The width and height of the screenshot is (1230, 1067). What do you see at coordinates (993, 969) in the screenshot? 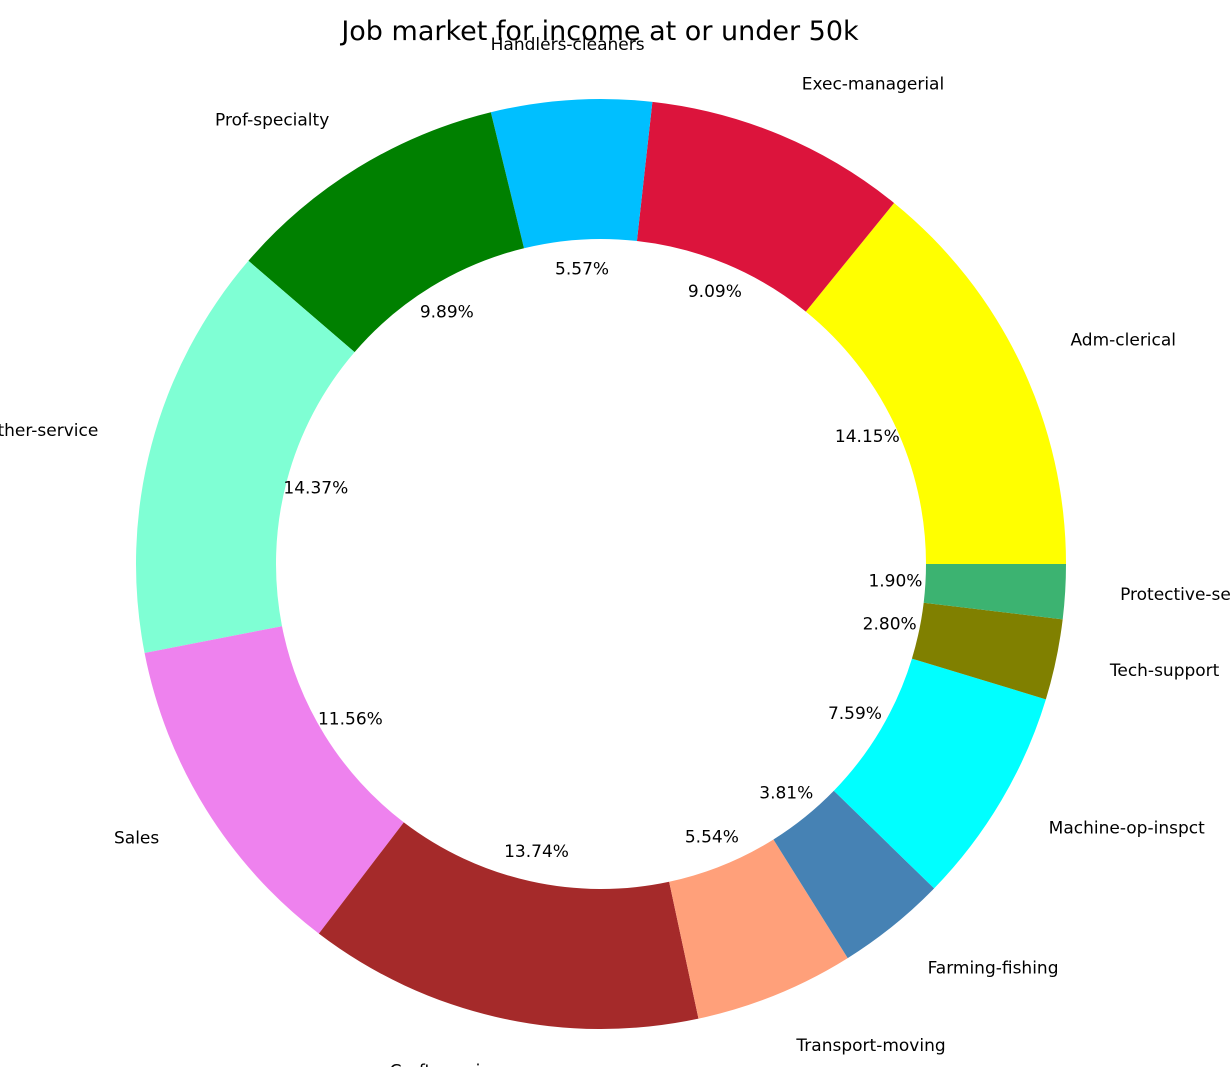
I see `slice-label: Farming-fishing` at bounding box center [993, 969].